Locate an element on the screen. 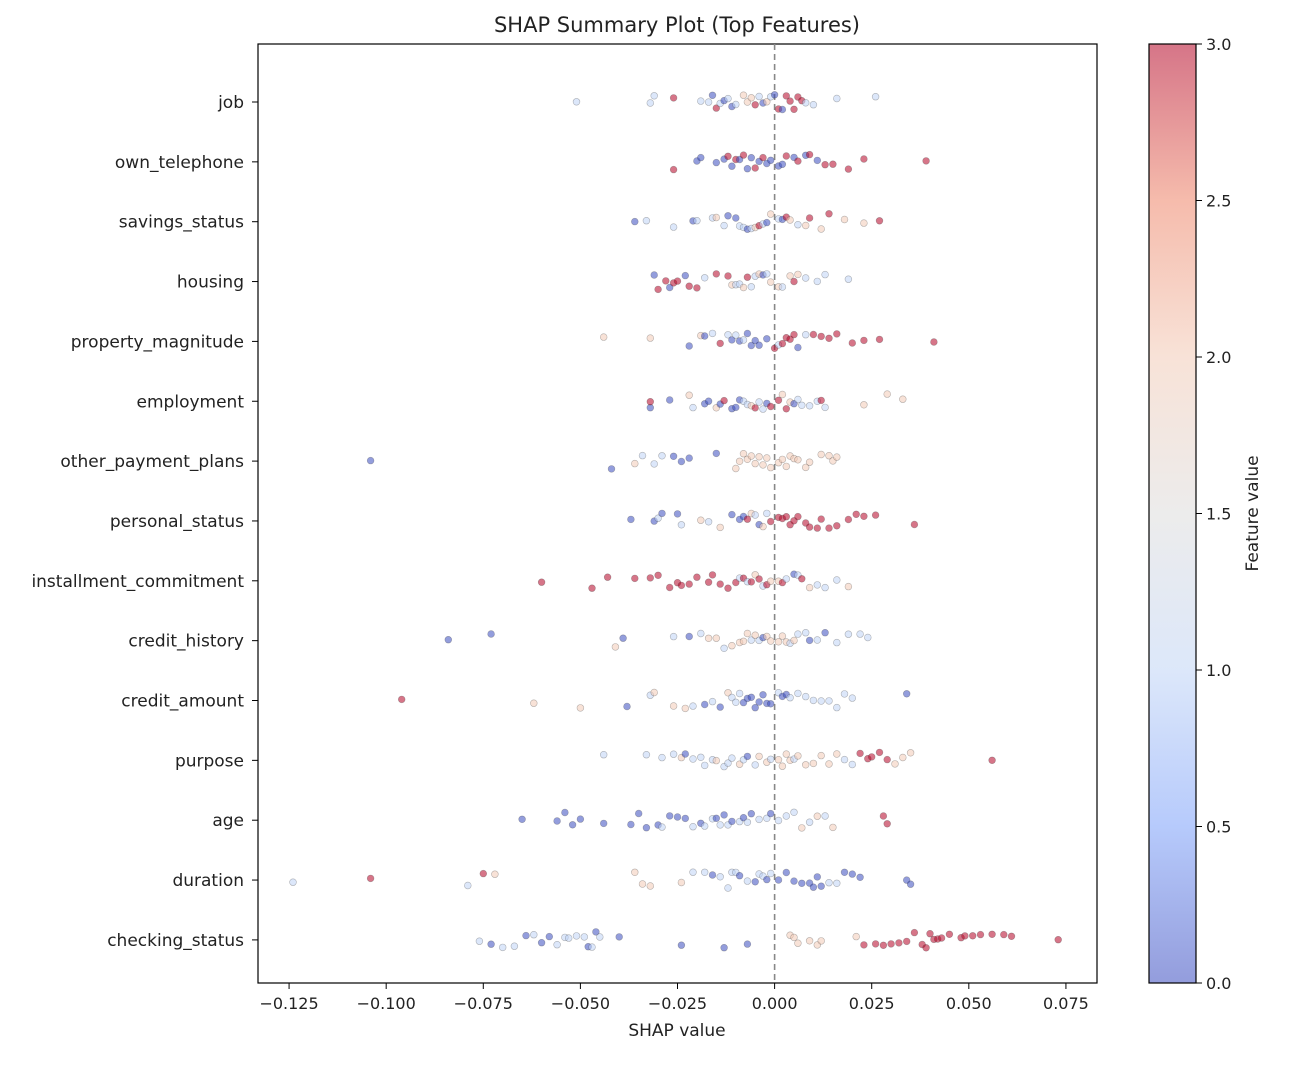 The height and width of the screenshot is (1066, 1310). y-tick-label: installment_commitment is located at coordinates (137, 582).